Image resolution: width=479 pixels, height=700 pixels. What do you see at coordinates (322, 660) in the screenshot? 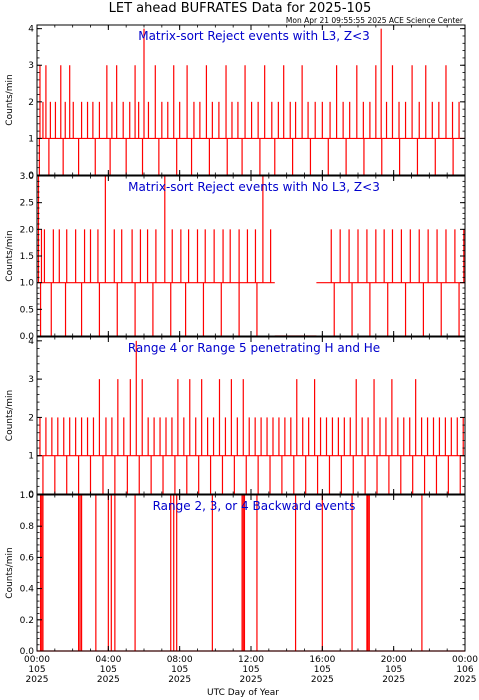
I see `x-tick-label-time: 16:00` at bounding box center [322, 660].